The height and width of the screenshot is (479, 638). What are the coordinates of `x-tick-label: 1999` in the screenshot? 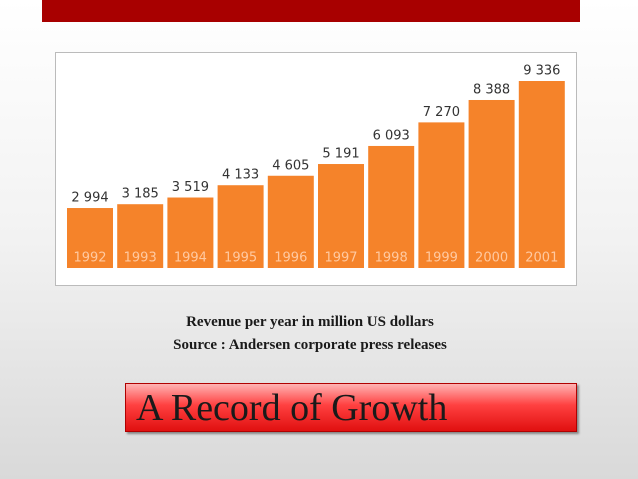 It's located at (441, 258).